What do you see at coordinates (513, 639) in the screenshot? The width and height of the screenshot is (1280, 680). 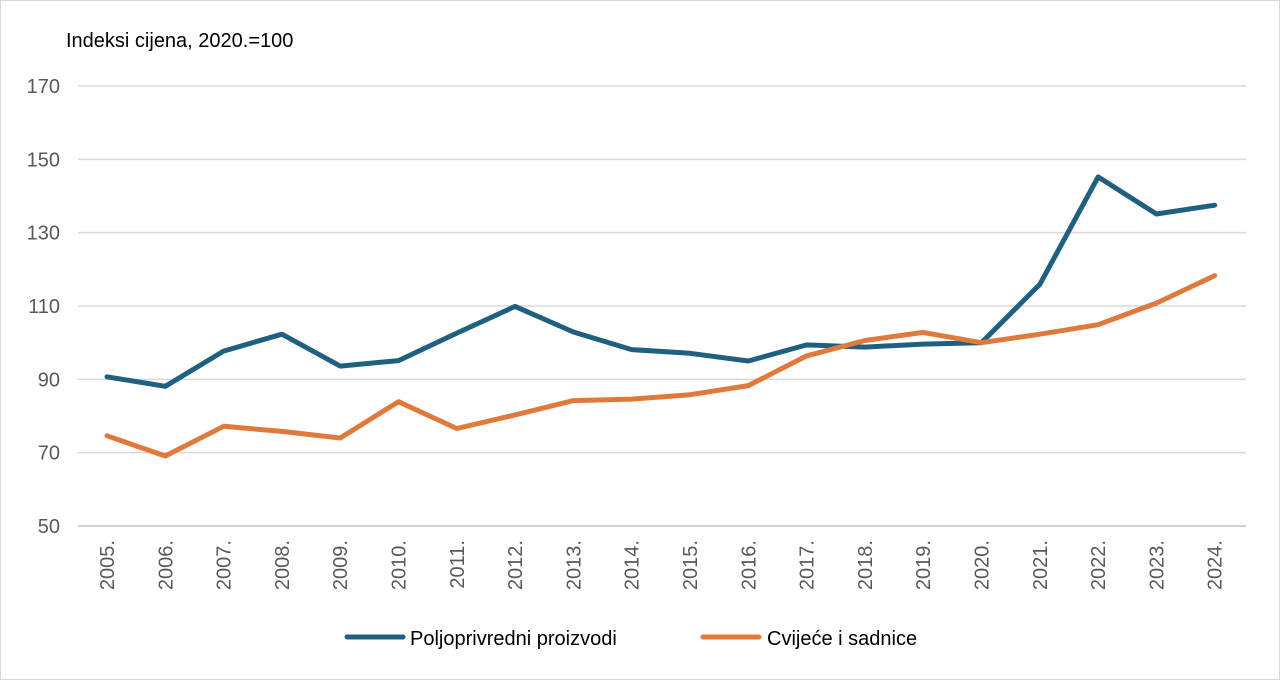 I see `legend-label: Poljoprivredni proizvodi` at bounding box center [513, 639].